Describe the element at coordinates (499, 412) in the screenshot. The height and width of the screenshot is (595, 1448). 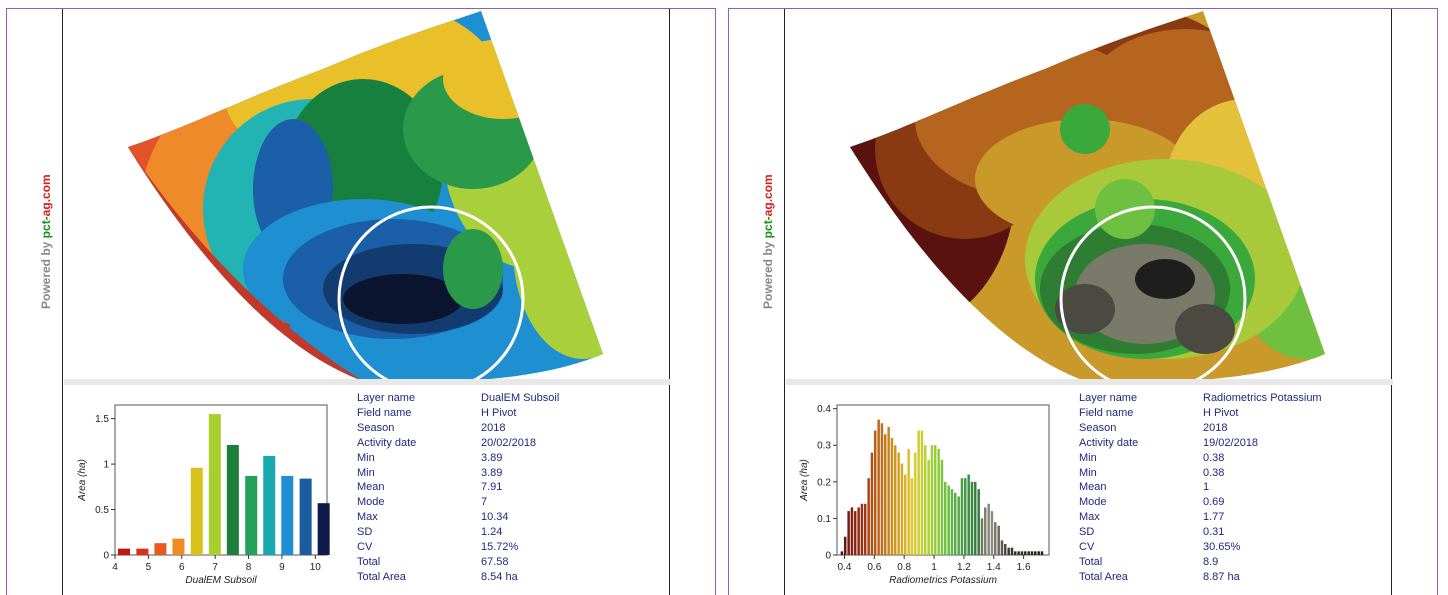
I see `info-value: H Pivot` at that location.